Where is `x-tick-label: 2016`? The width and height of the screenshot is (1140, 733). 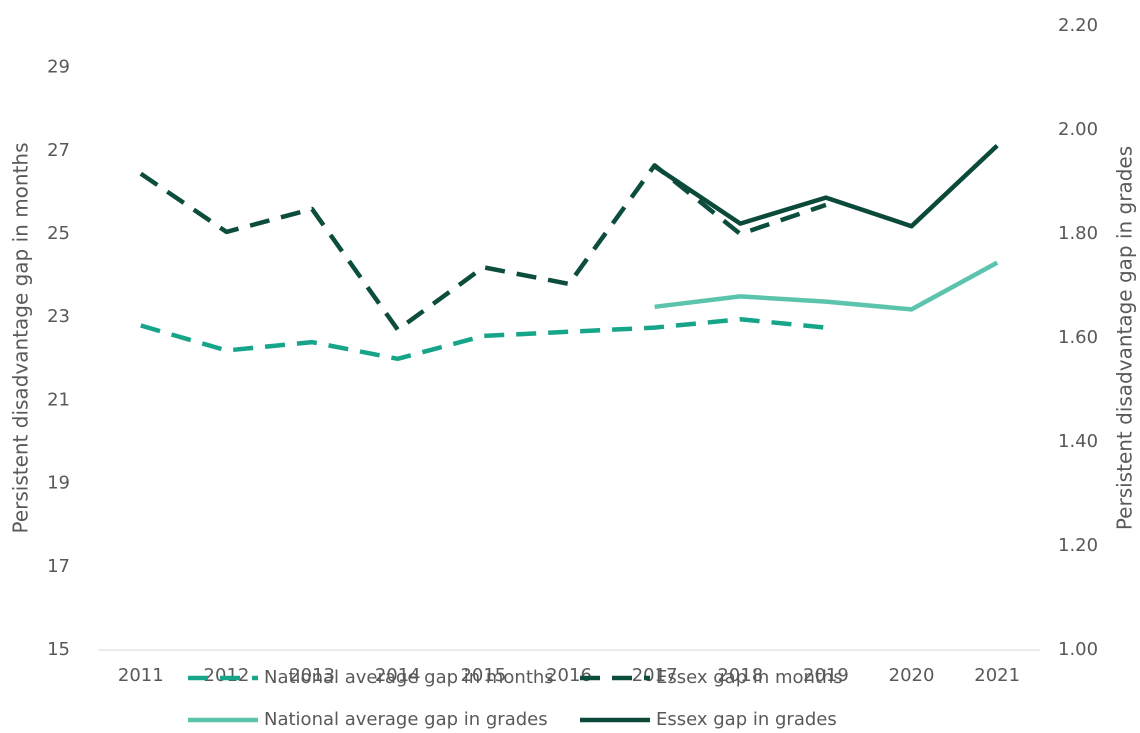
x-tick-label: 2016 is located at coordinates (569, 675).